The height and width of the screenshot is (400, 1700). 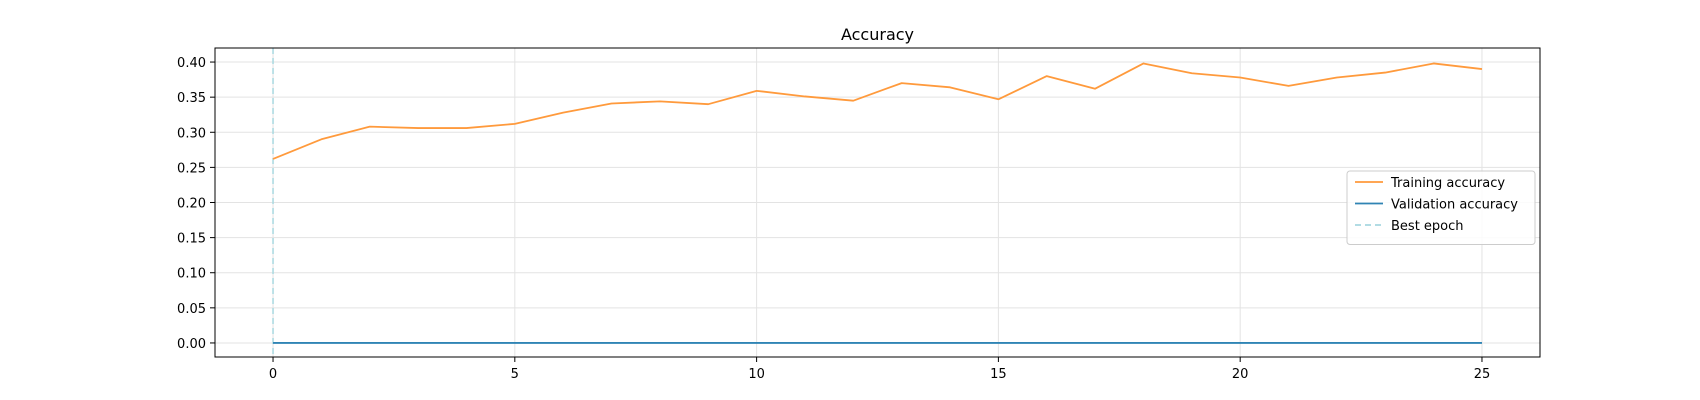 What do you see at coordinates (1447, 183) in the screenshot?
I see `legend-label-training-accuracy: Training accuracy` at bounding box center [1447, 183].